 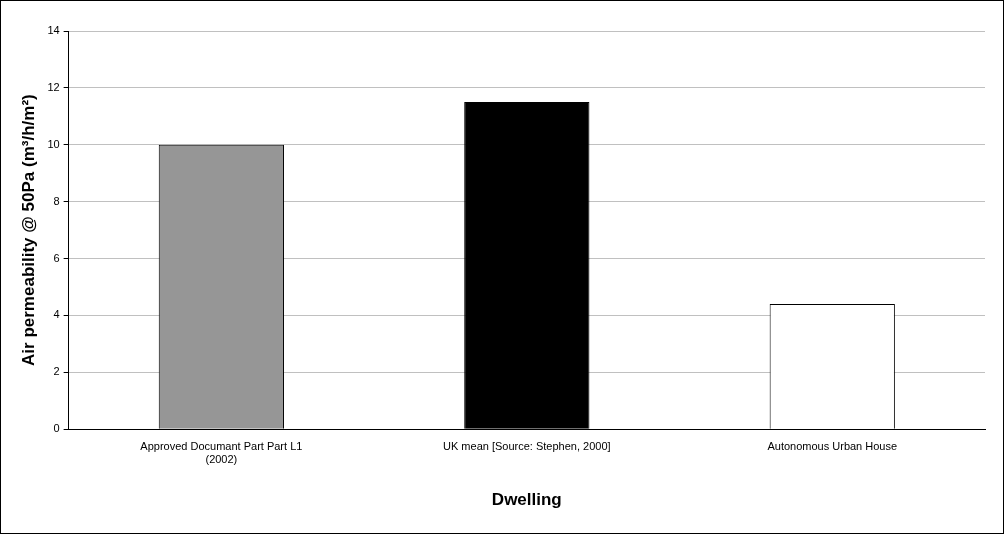 What do you see at coordinates (28, 230) in the screenshot?
I see `y-axis-title: Air permeability @ 50Pa (m³/h/m²)` at bounding box center [28, 230].